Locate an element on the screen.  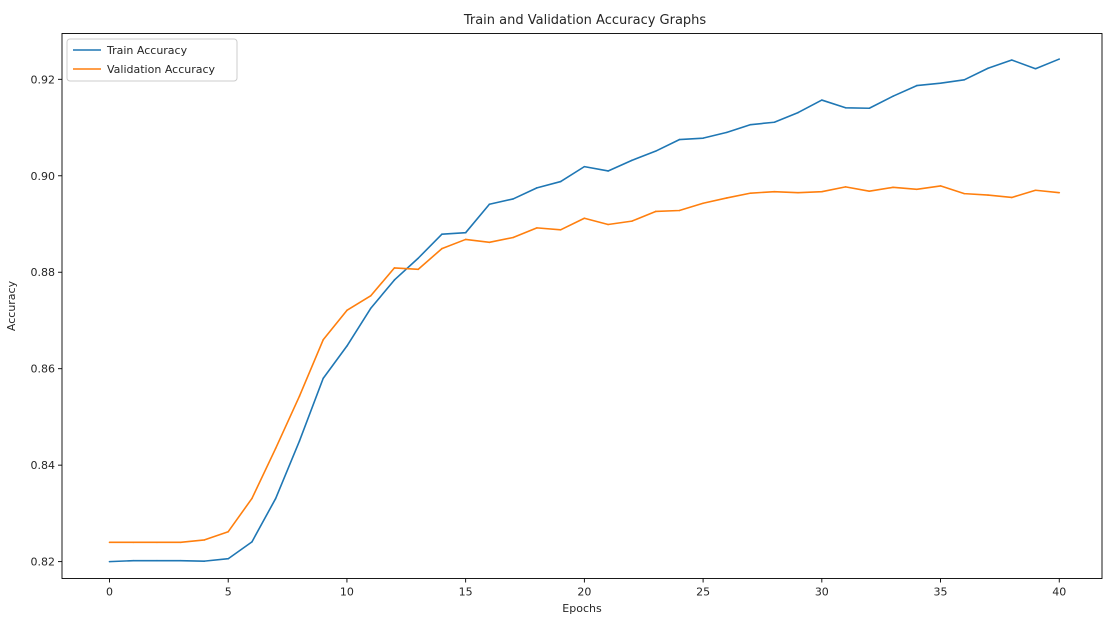
legend-box is located at coordinates (152, 60).